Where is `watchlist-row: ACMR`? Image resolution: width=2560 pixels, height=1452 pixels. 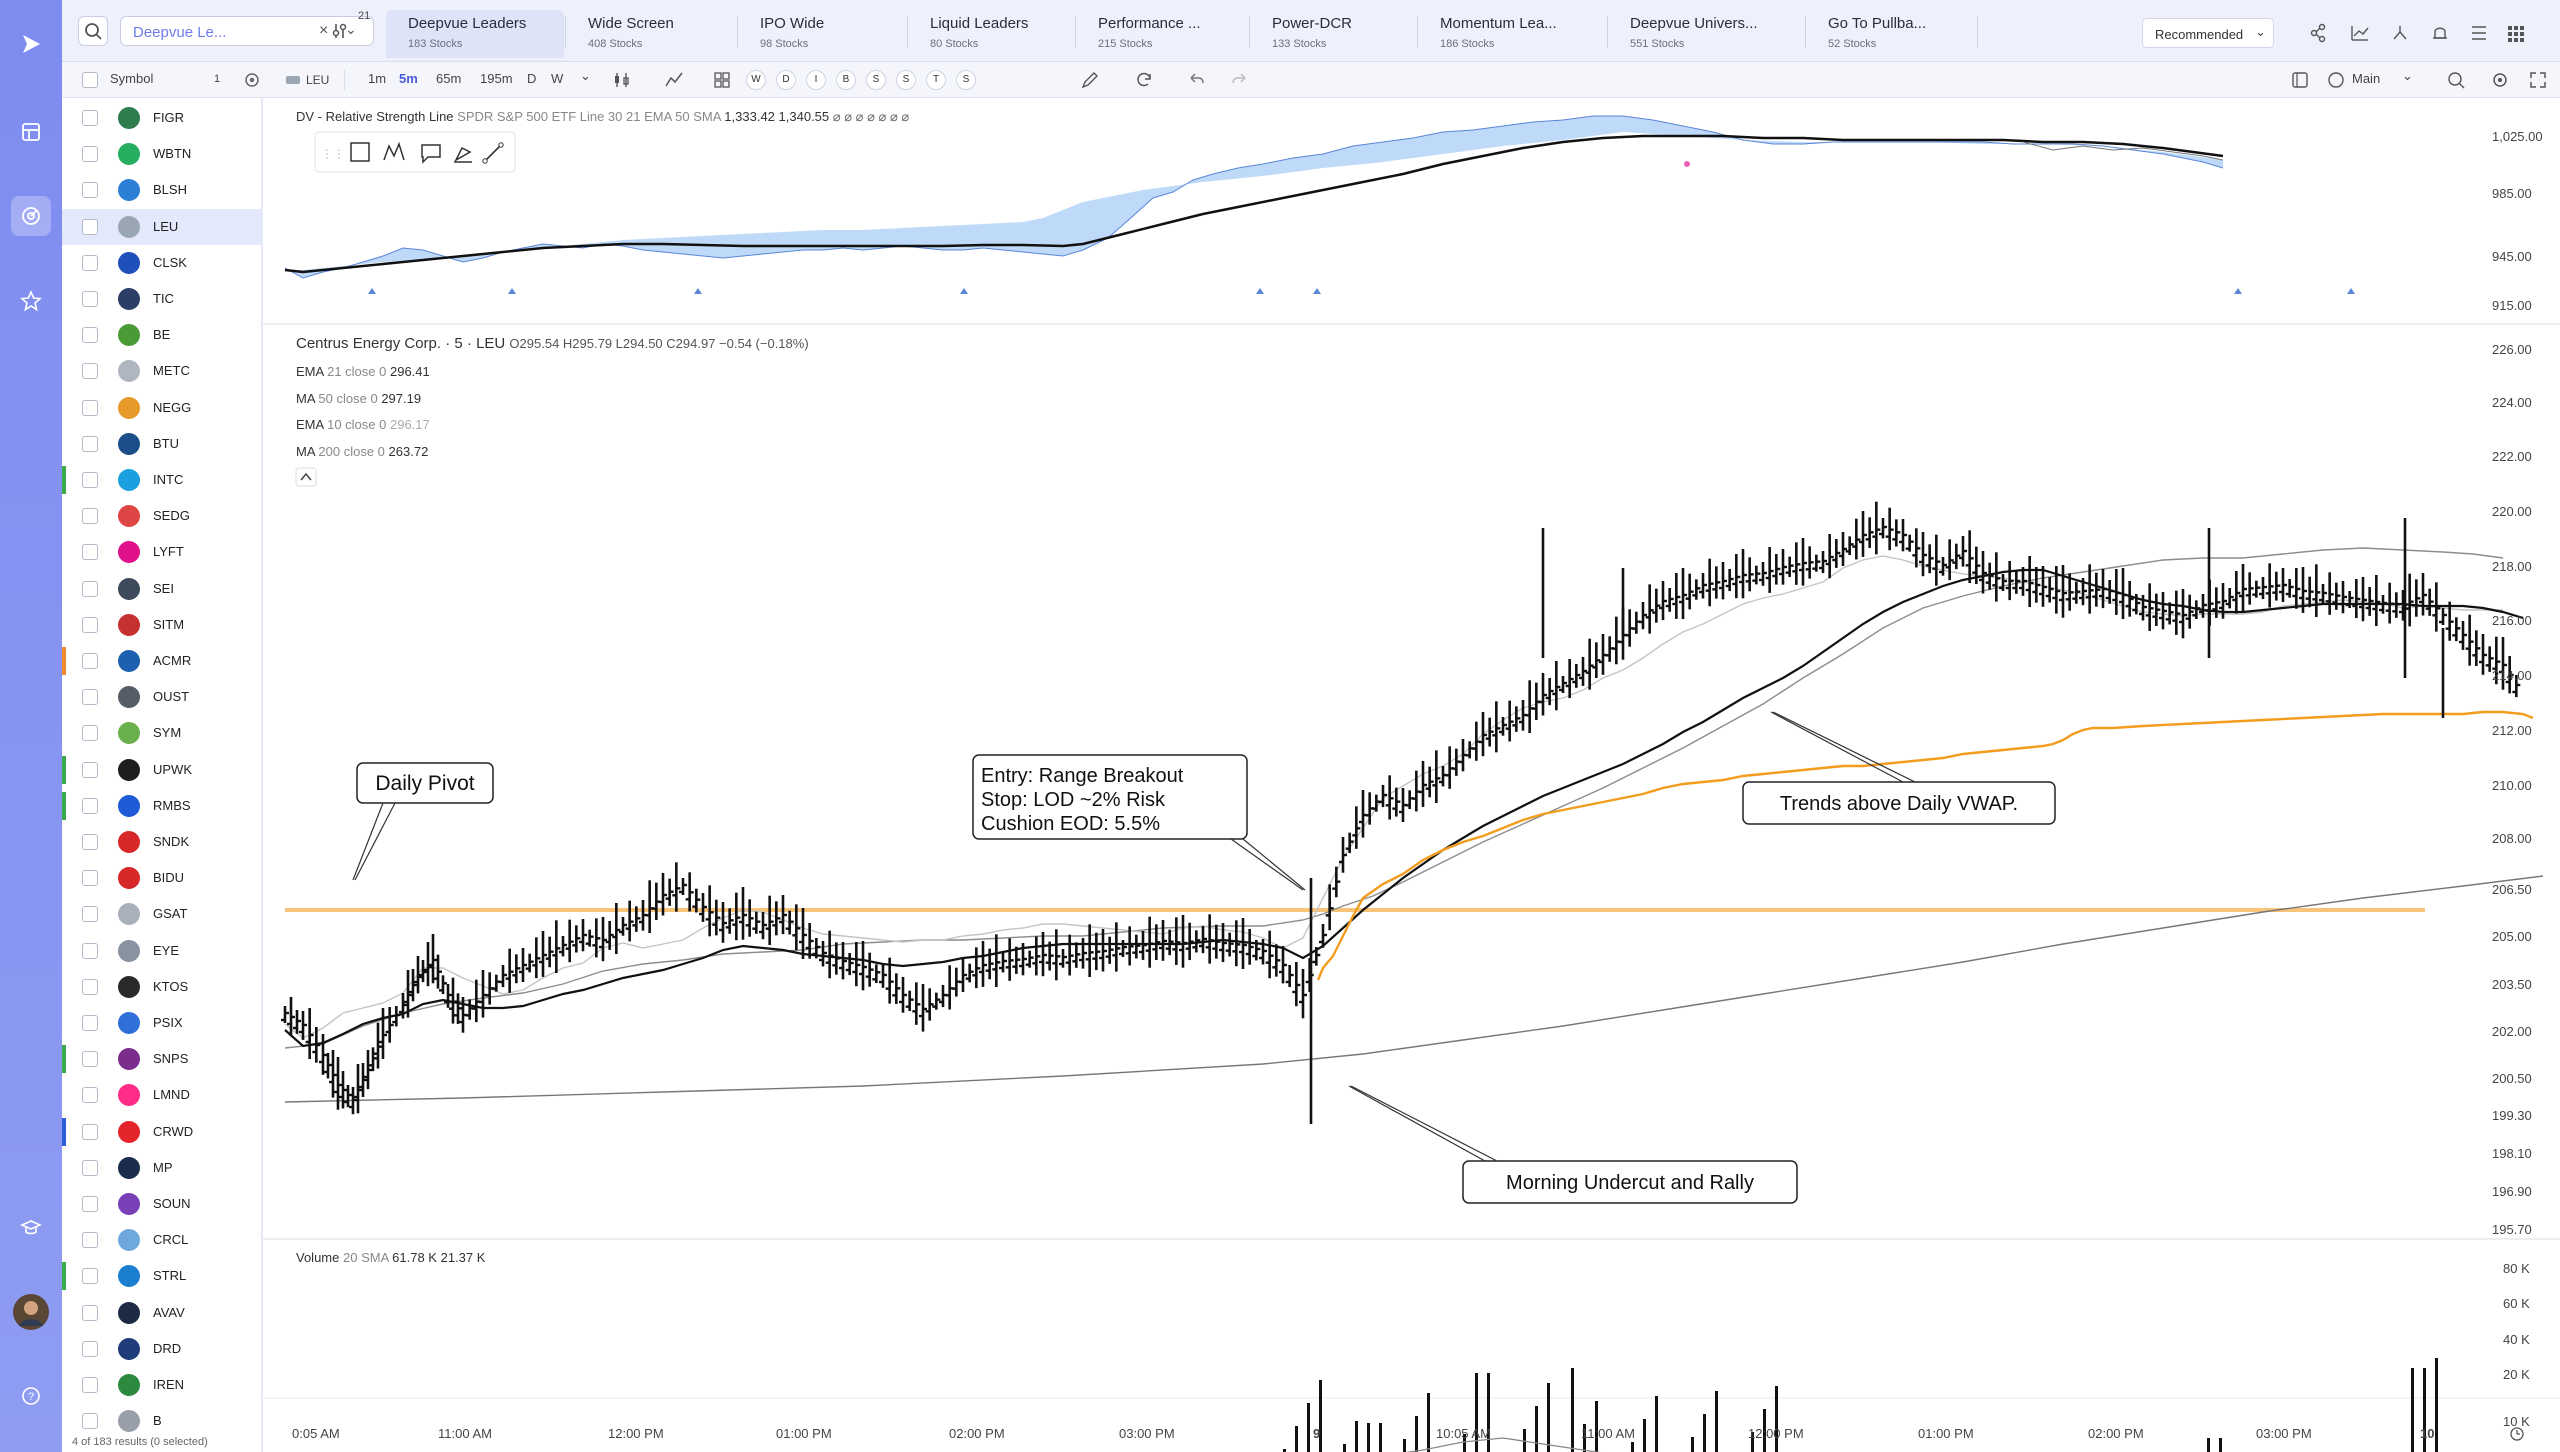
watchlist-row: ACMR is located at coordinates (162, 661).